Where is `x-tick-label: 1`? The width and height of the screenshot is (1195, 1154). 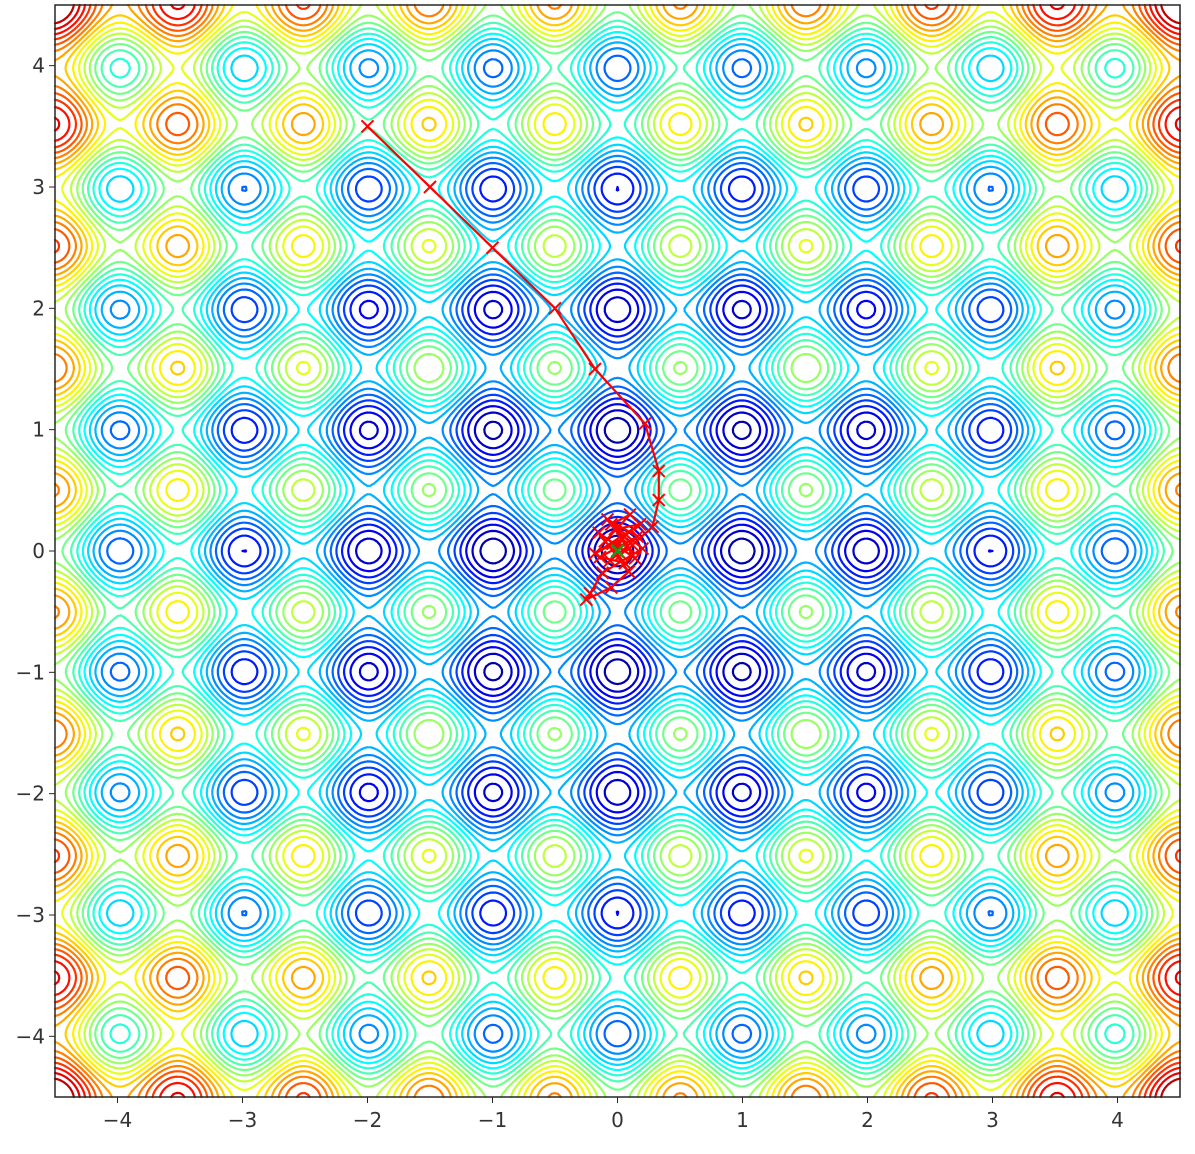
x-tick-label: 1 is located at coordinates (742, 1120).